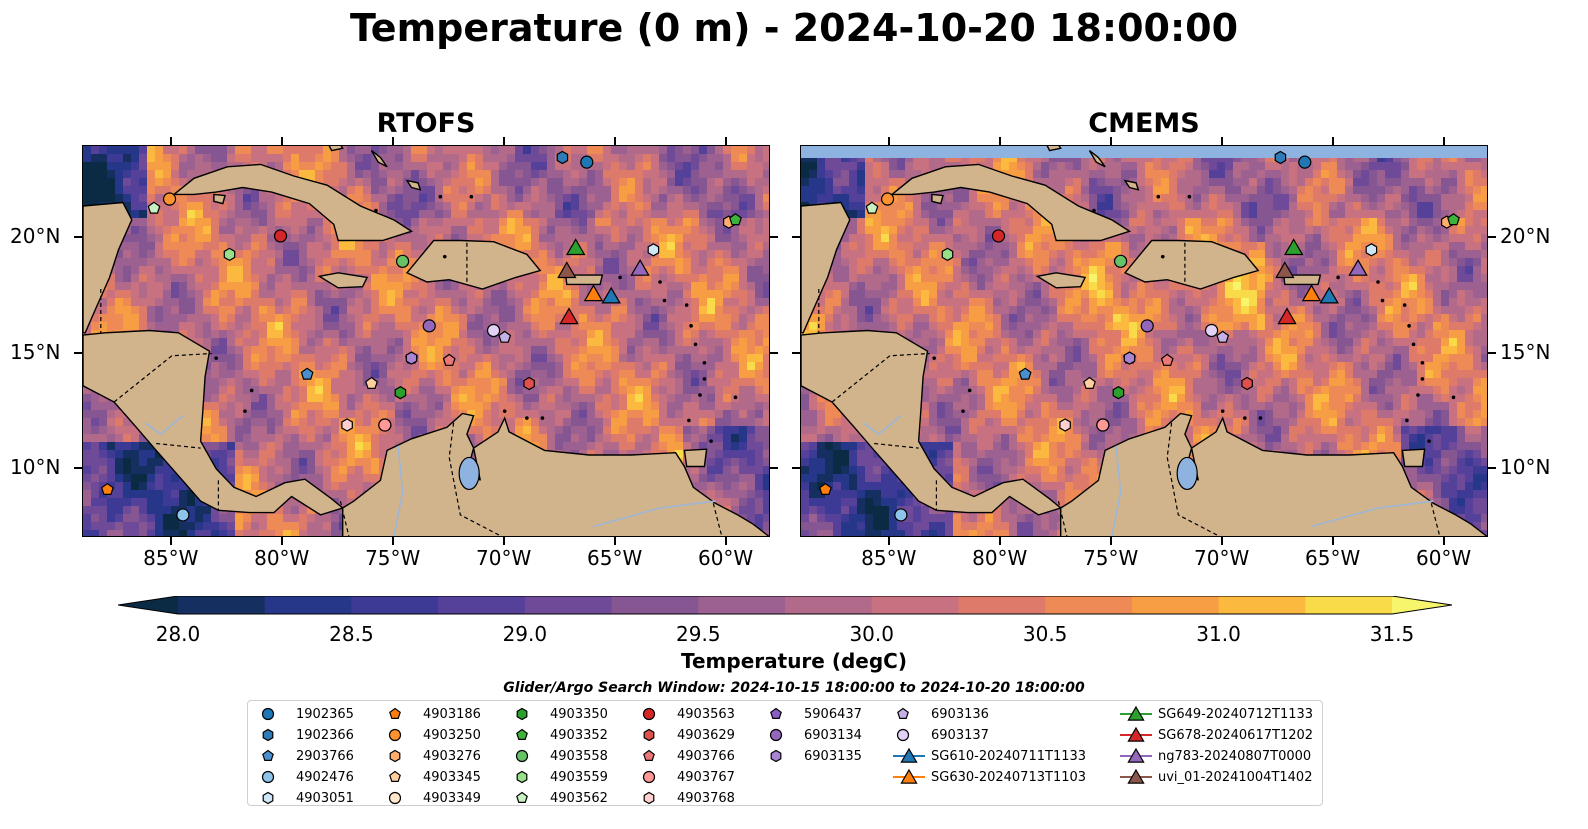 Image resolution: width=1588 pixels, height=829 pixels. What do you see at coordinates (452, 798) in the screenshot?
I see `legend-label: 4903349` at bounding box center [452, 798].